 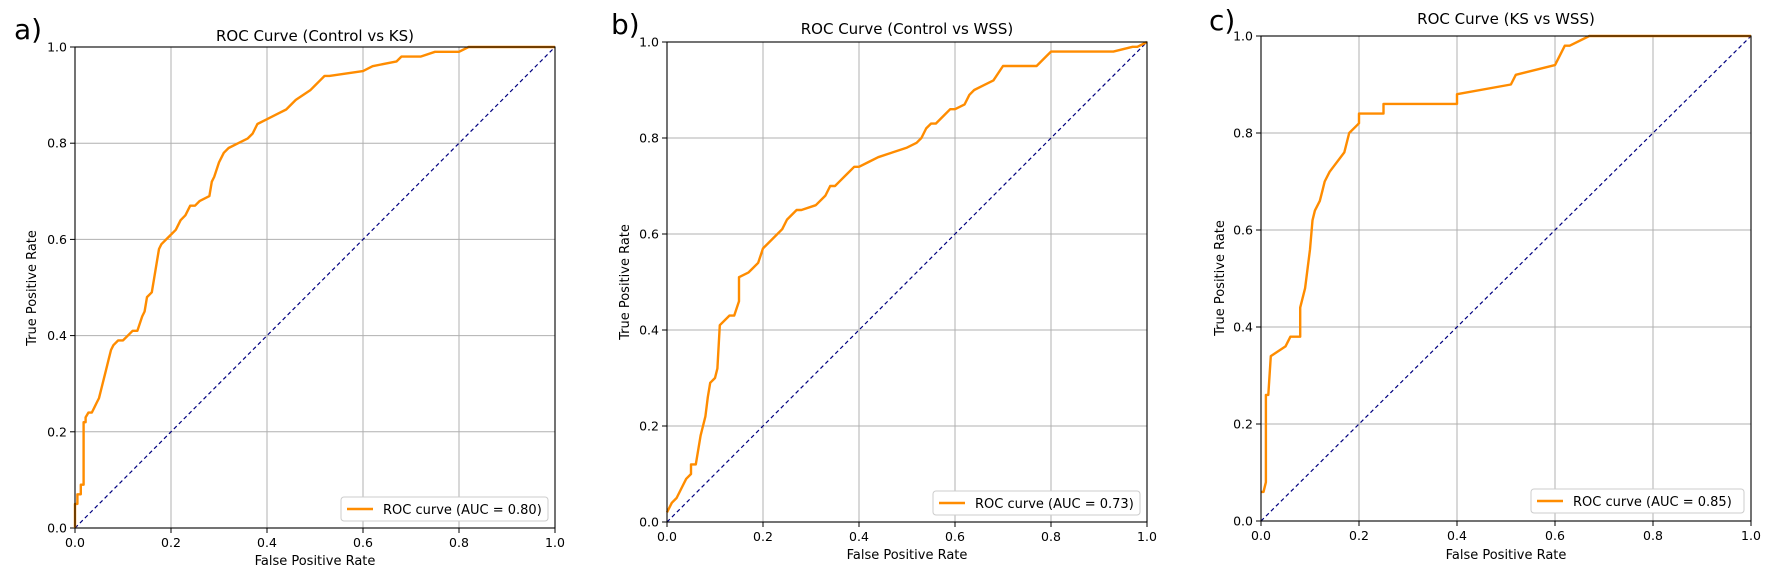 I want to click on legend-label: ROC curve (AUC = 0.80), so click(x=462, y=510).